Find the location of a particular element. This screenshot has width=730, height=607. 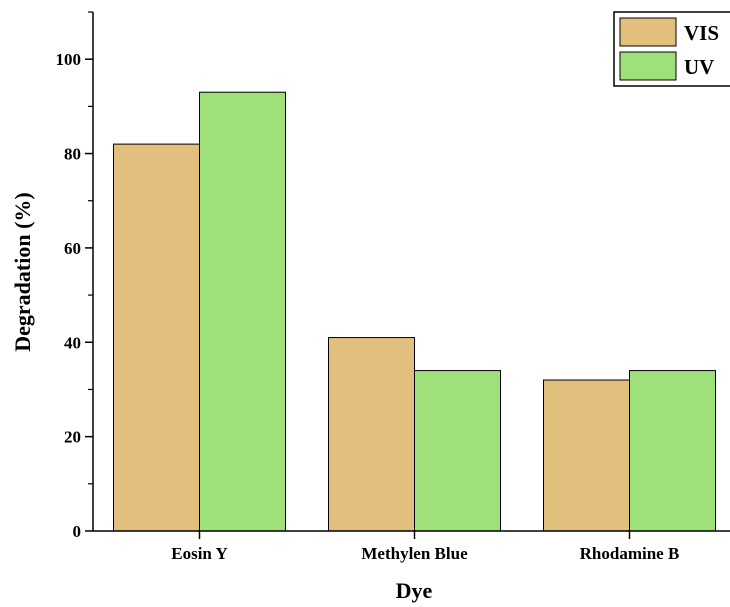

legend: VIS UV is located at coordinates (671, 49).